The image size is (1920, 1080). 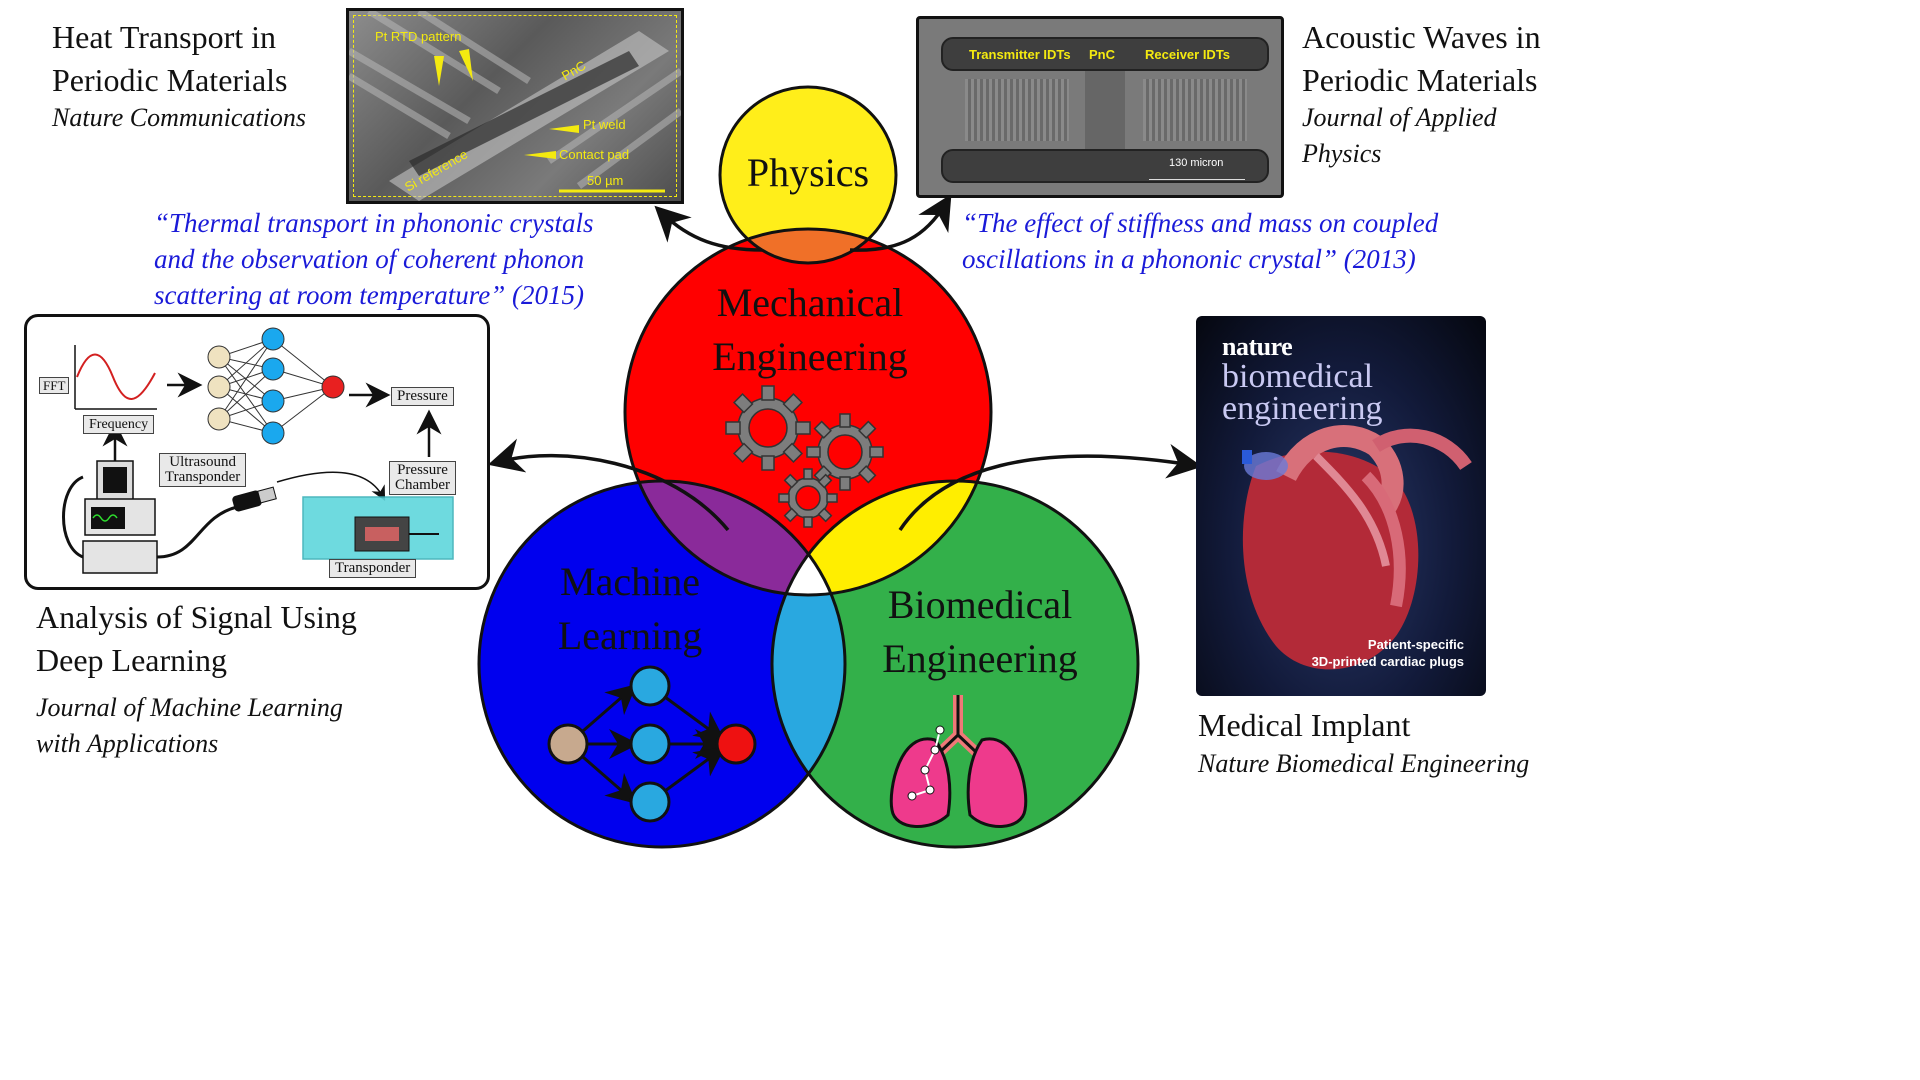 What do you see at coordinates (608, 485) in the screenshot?
I see `arrow-to-signal` at bounding box center [608, 485].